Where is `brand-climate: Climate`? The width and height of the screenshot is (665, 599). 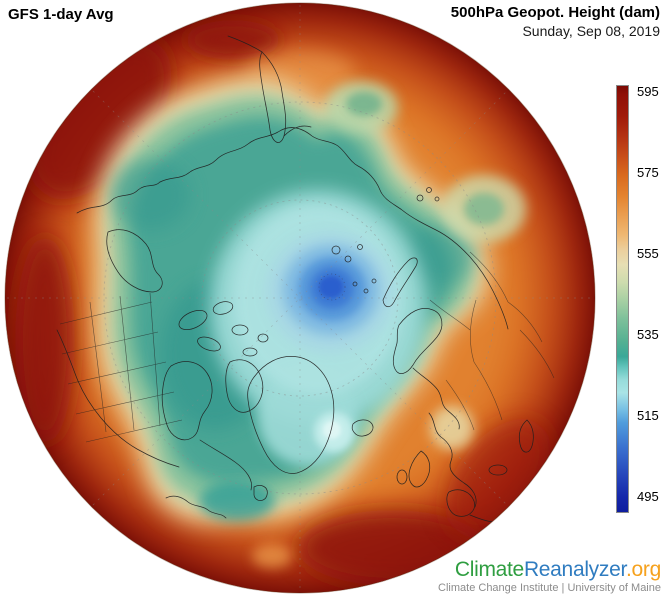
brand-climate: Climate is located at coordinates (489, 569).